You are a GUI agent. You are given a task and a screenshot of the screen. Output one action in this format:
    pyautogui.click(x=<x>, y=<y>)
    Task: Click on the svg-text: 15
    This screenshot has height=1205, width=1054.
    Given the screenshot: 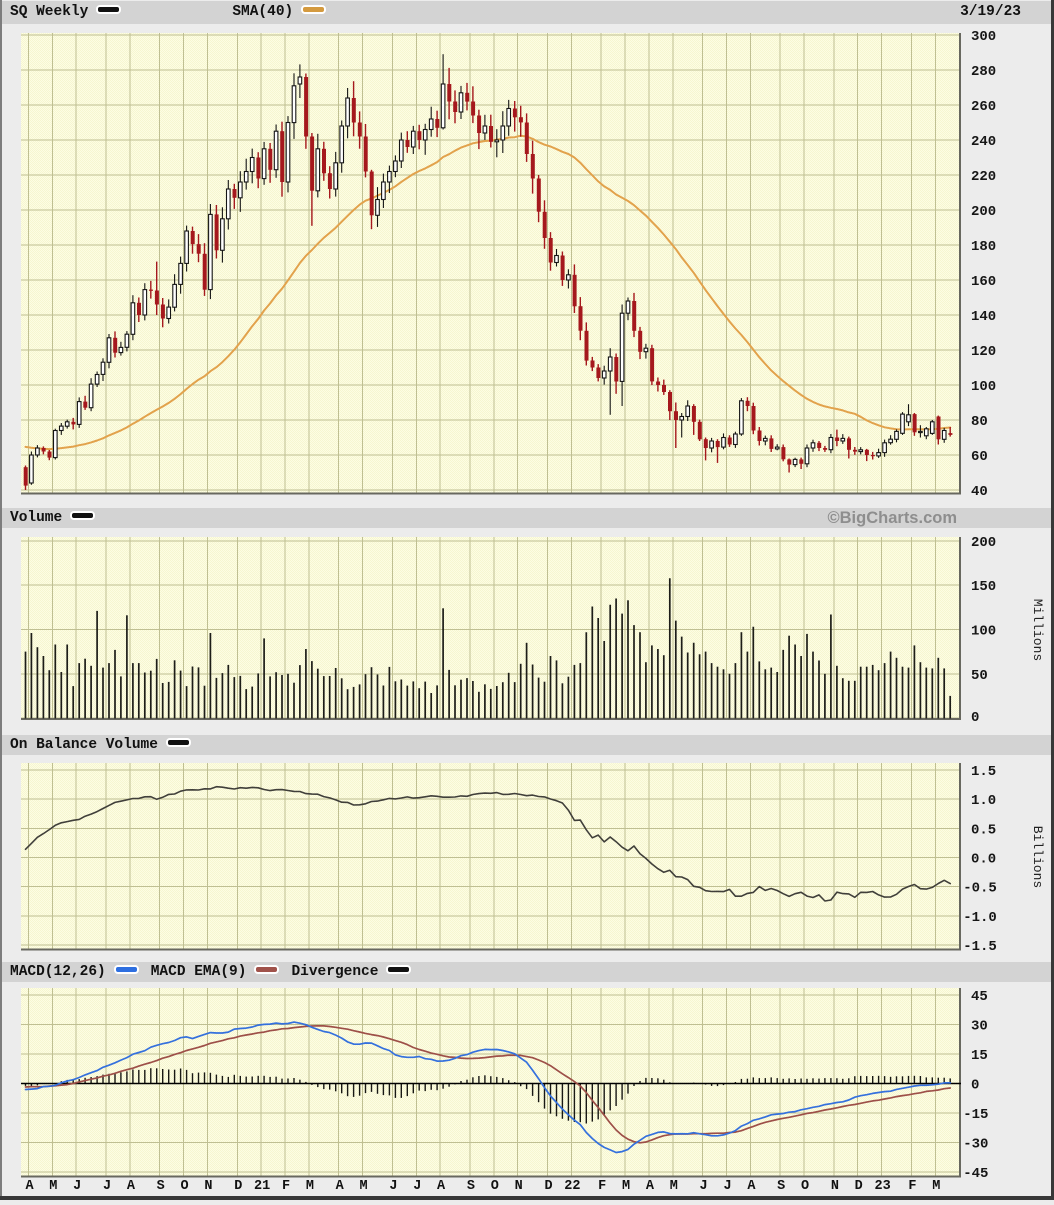 What is the action you would take?
    pyautogui.click(x=979, y=1056)
    